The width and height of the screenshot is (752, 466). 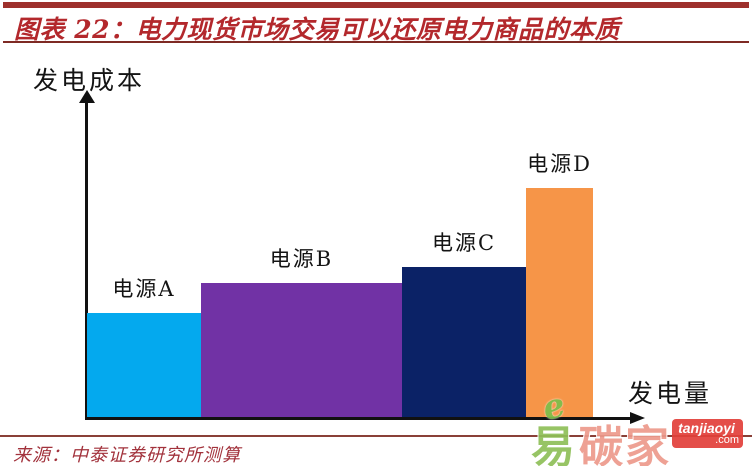 What do you see at coordinates (144, 289) in the screenshot?
I see `bar-label-source-a: 电源A` at bounding box center [144, 289].